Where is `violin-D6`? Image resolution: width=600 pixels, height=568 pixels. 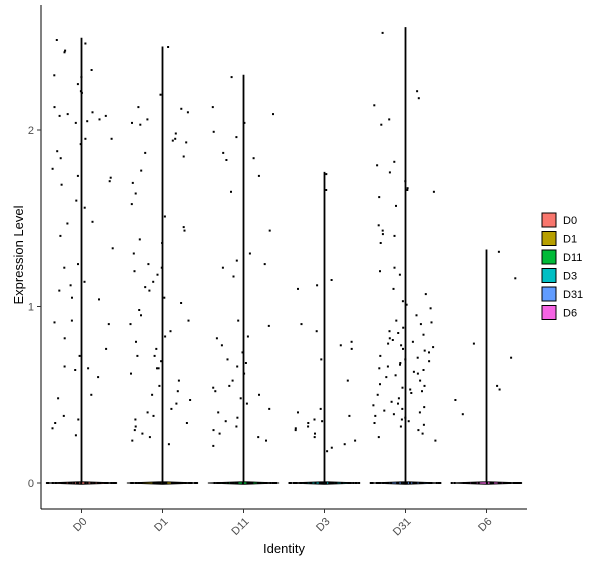
violin-D6 is located at coordinates (486, 367).